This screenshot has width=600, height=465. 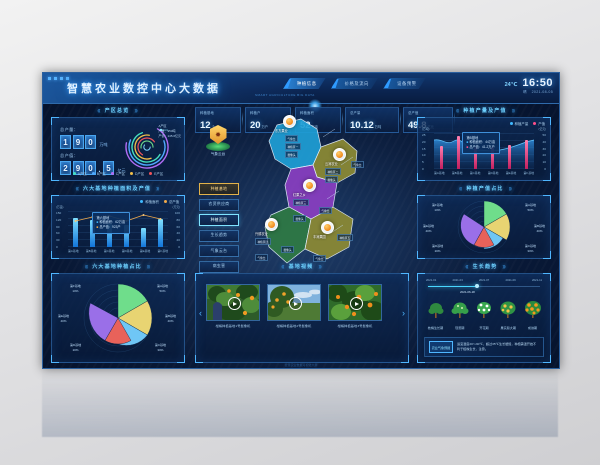 What do you see at coordinates (281, 131) in the screenshot?
I see `map-marker-label-1: 东方果业` at bounding box center [281, 131].